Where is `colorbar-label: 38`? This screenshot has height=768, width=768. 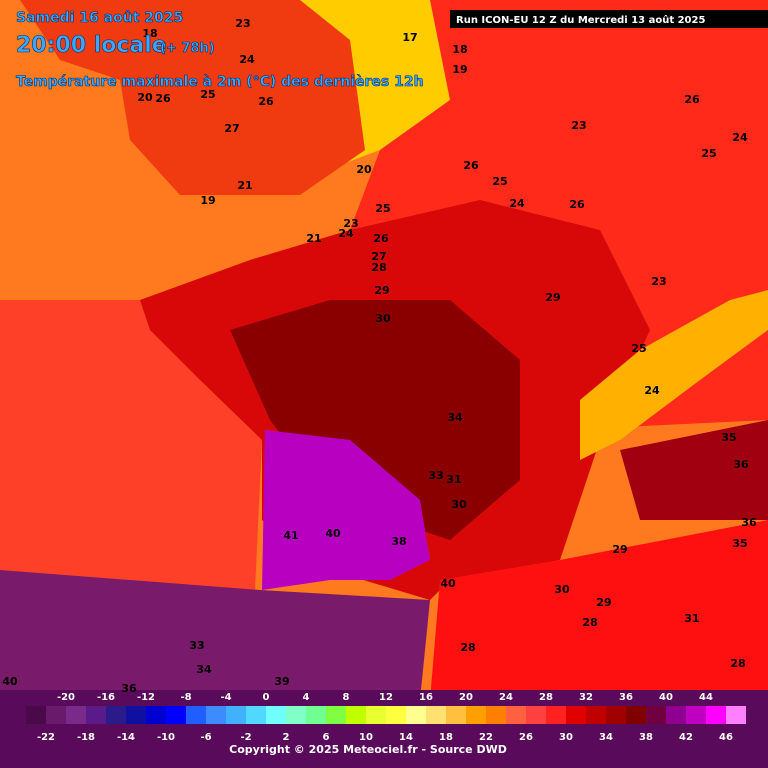
colorbar-label: 38 is located at coordinates (646, 737).